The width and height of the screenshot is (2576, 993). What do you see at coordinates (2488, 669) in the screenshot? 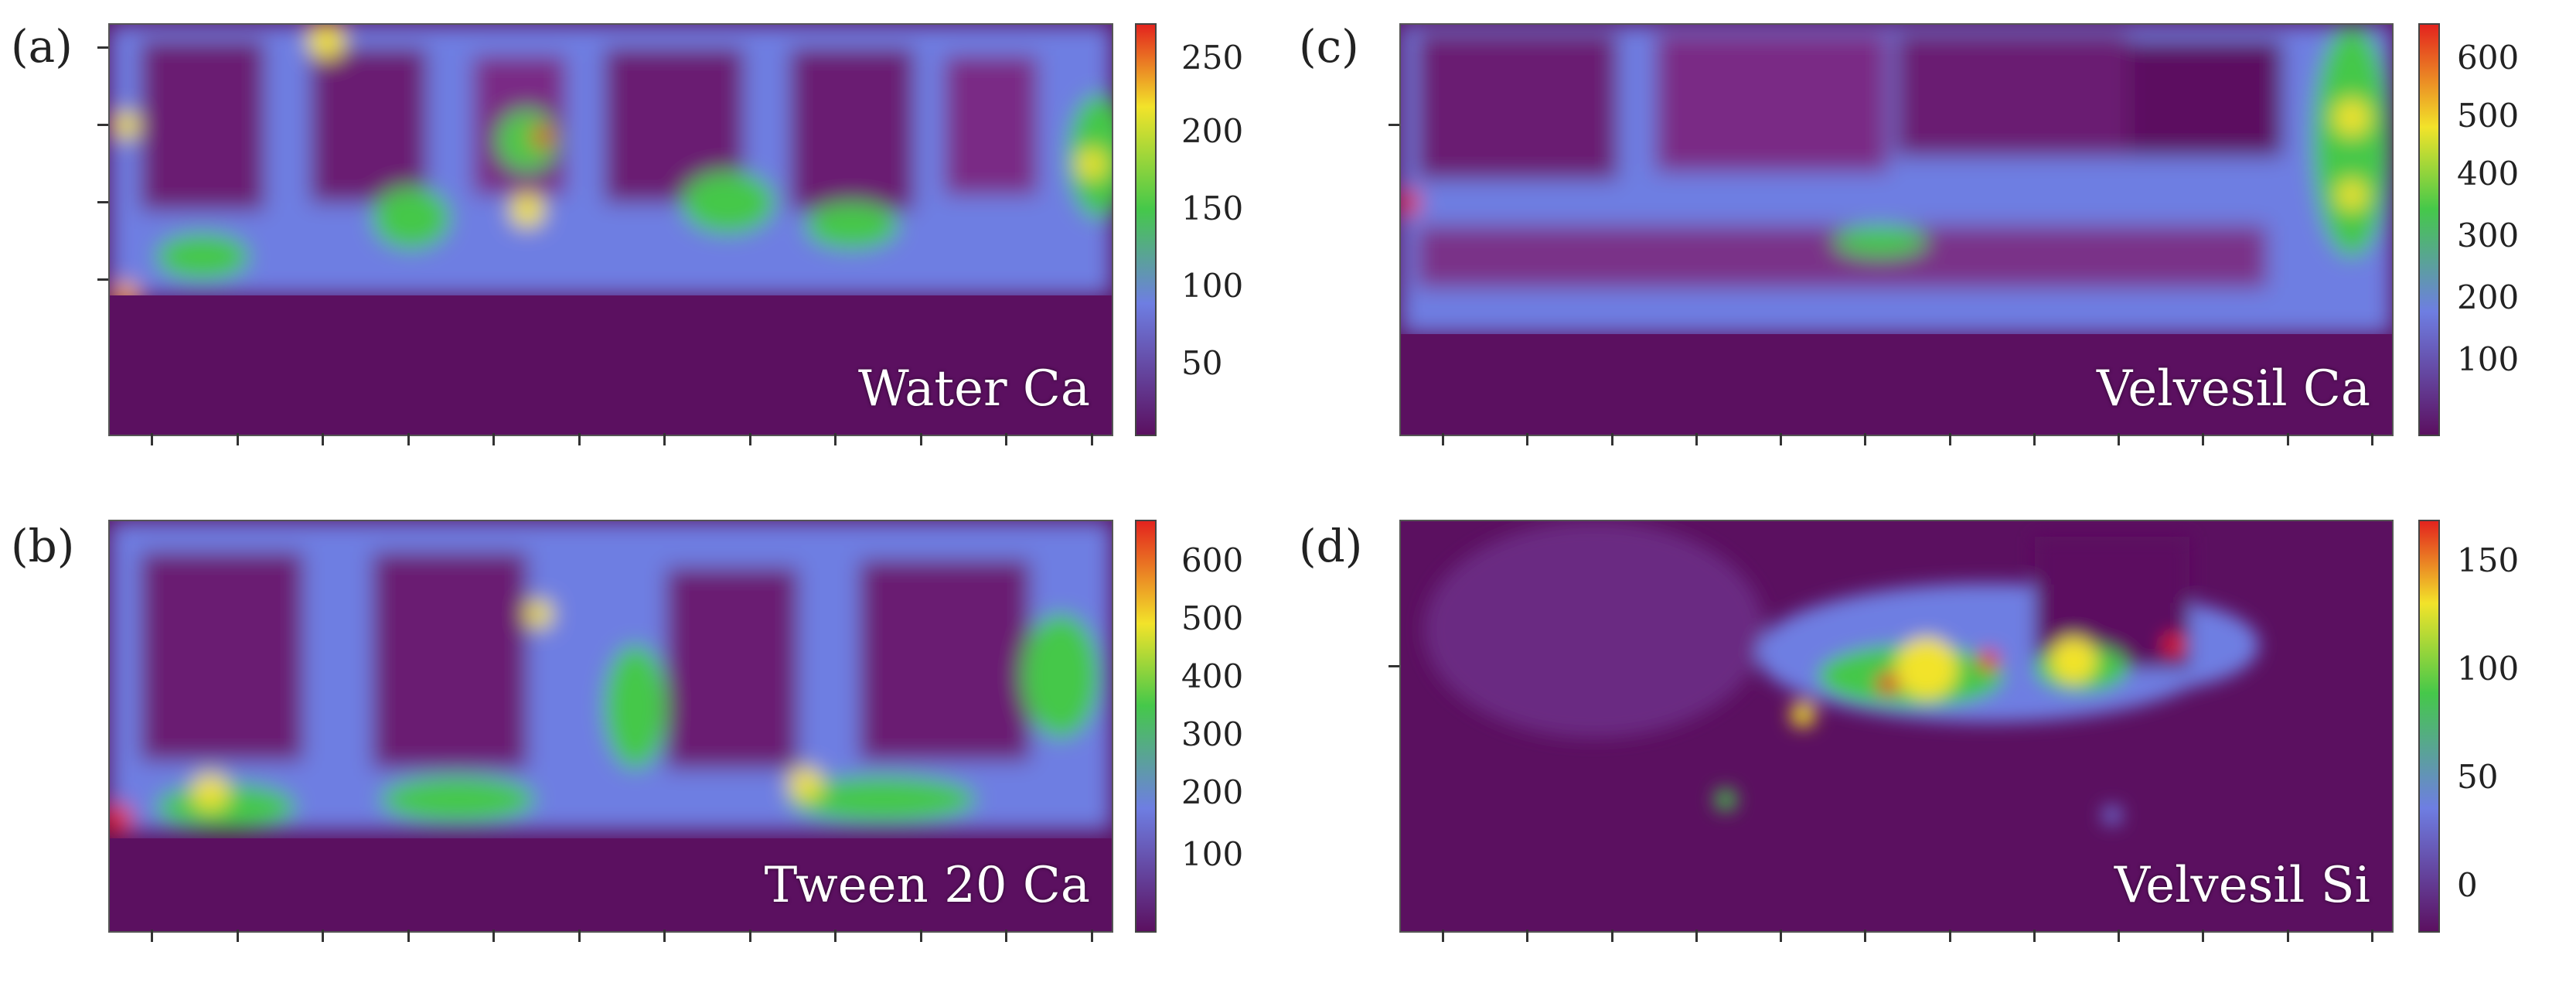
I see `colorbar-d-tick-100: 100` at bounding box center [2488, 669].